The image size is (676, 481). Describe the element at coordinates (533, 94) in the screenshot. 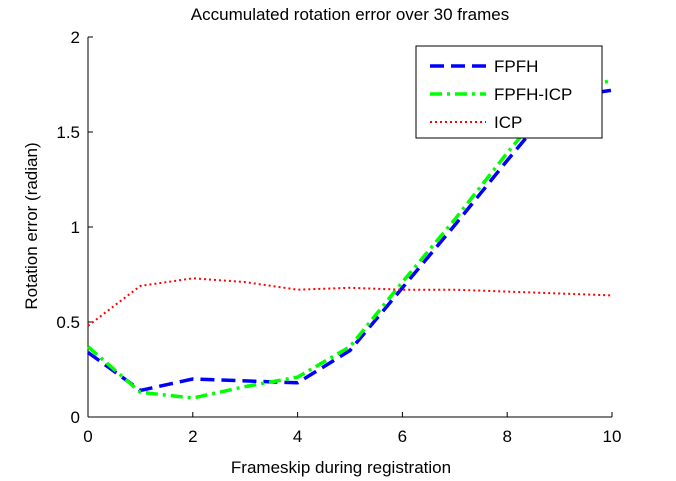

I see `legend-label-fpfh-icp: FPFH-ICP` at that location.